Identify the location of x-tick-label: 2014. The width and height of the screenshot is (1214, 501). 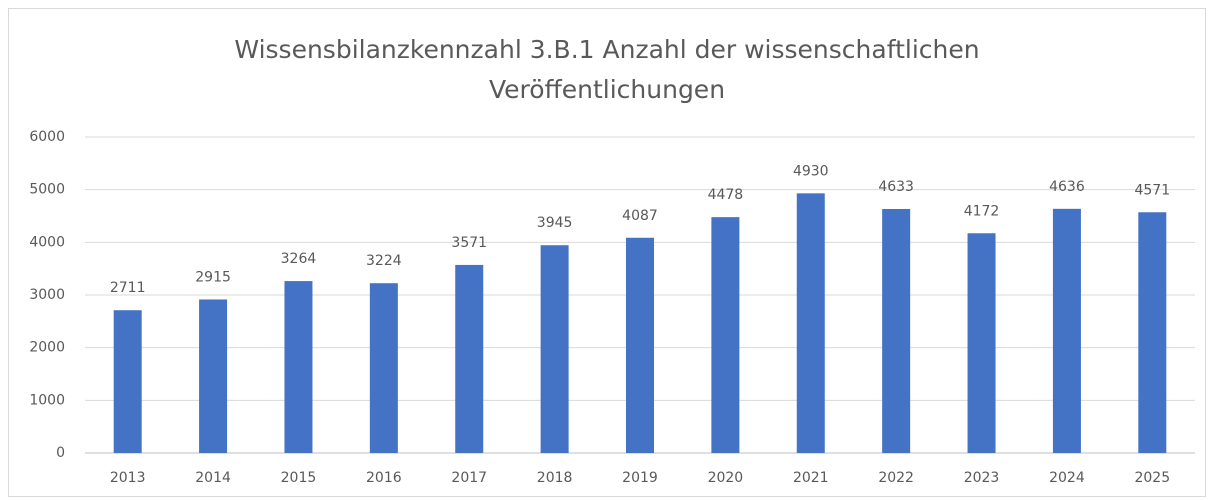
(213, 478).